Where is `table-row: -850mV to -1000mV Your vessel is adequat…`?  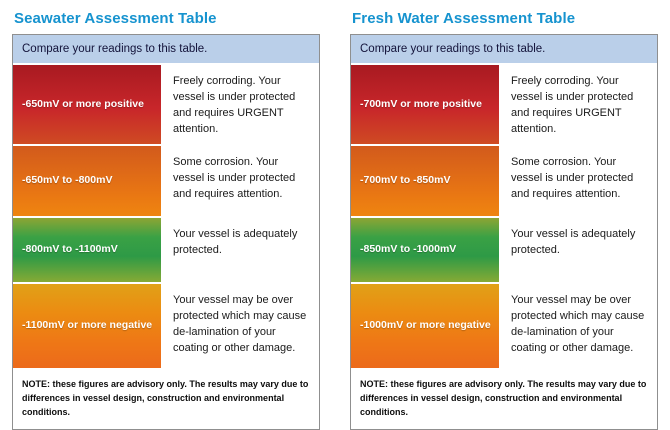
table-row: -850mV to -1000mV Your vessel is adequat… is located at coordinates (504, 250).